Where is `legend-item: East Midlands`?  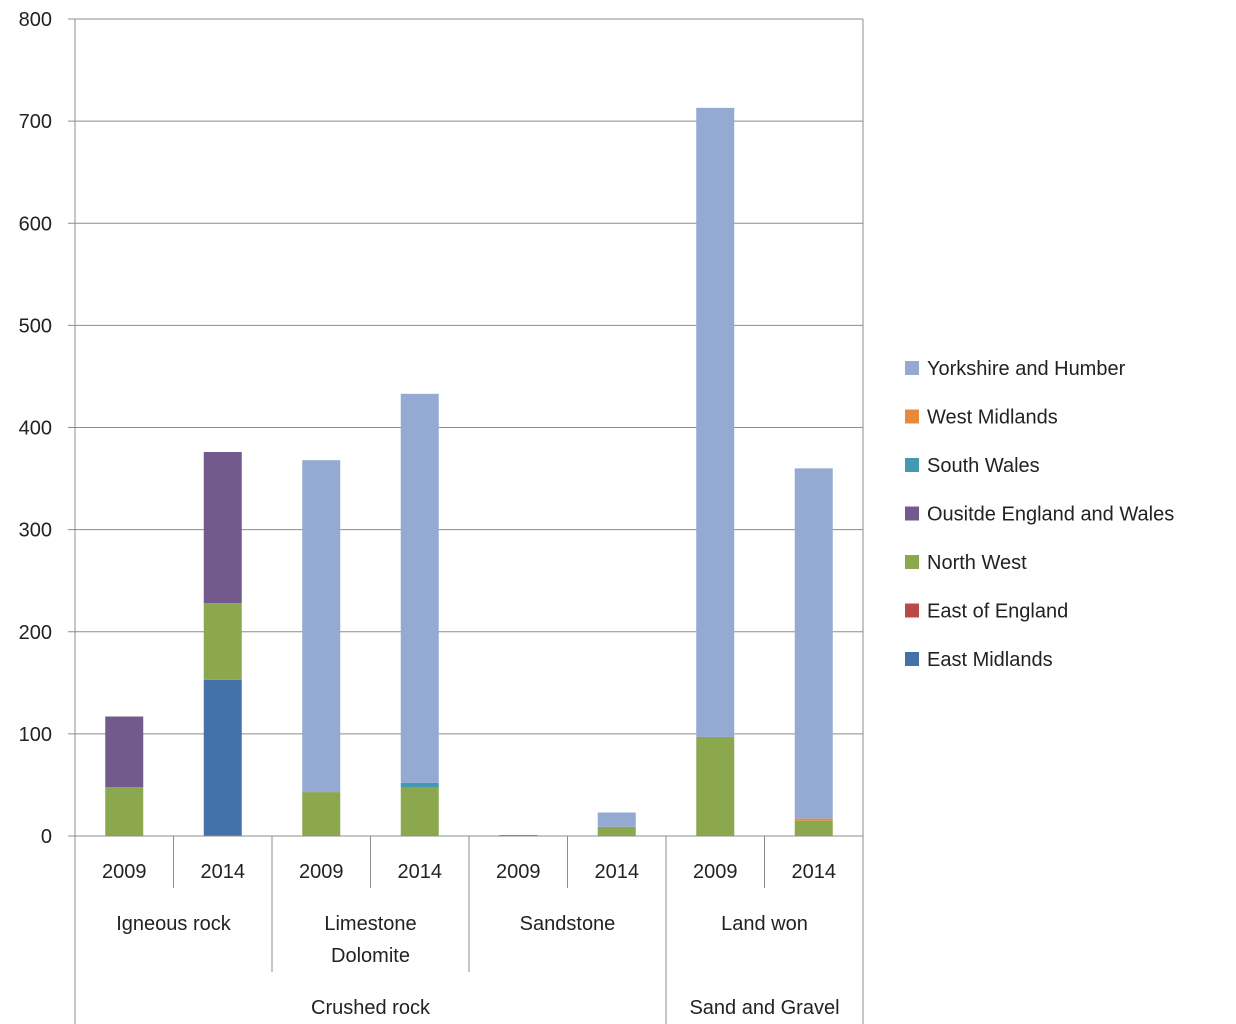
legend-item: East Midlands is located at coordinates (979, 660).